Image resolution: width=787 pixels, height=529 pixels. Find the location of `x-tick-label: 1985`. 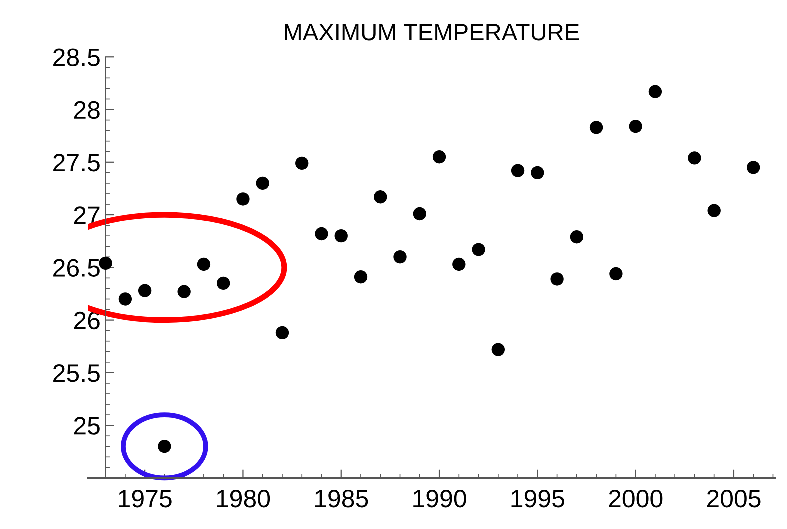

x-tick-label: 1985 is located at coordinates (341, 499).